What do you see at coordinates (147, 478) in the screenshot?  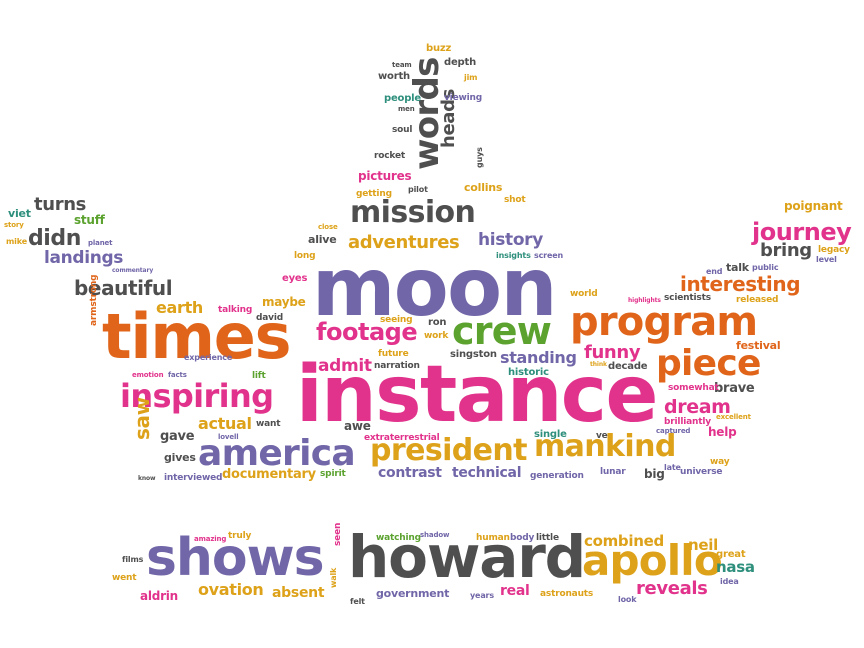 I see `word-know: know` at bounding box center [147, 478].